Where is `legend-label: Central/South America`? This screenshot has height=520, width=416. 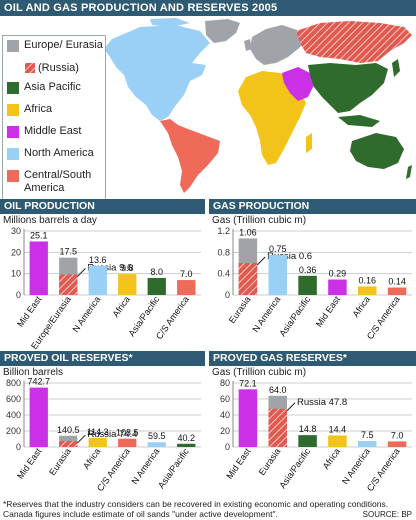 legend-label: Central/South America is located at coordinates (58, 181).